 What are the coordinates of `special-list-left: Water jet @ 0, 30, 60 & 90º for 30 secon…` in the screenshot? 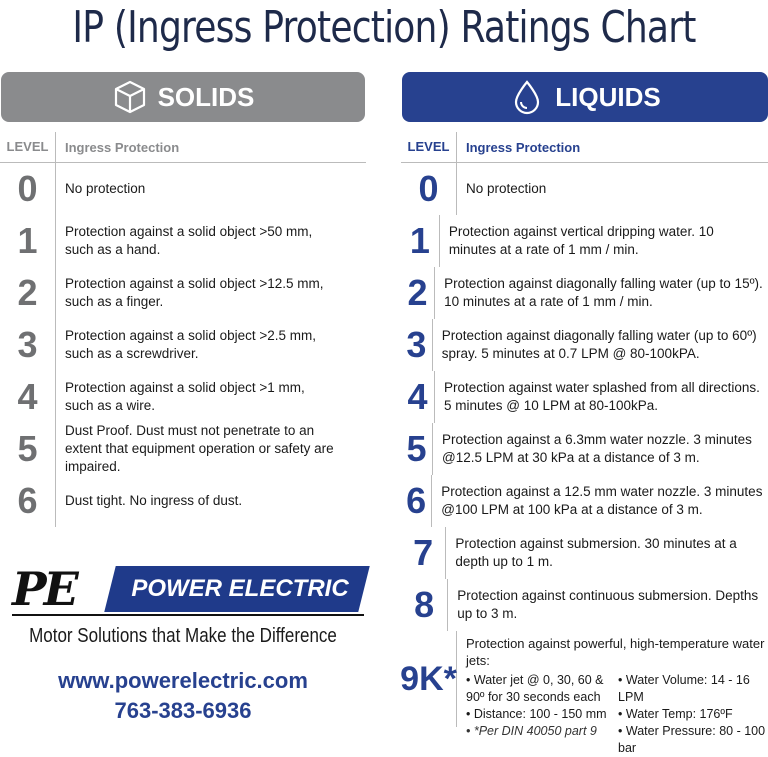 It's located at (538, 714).